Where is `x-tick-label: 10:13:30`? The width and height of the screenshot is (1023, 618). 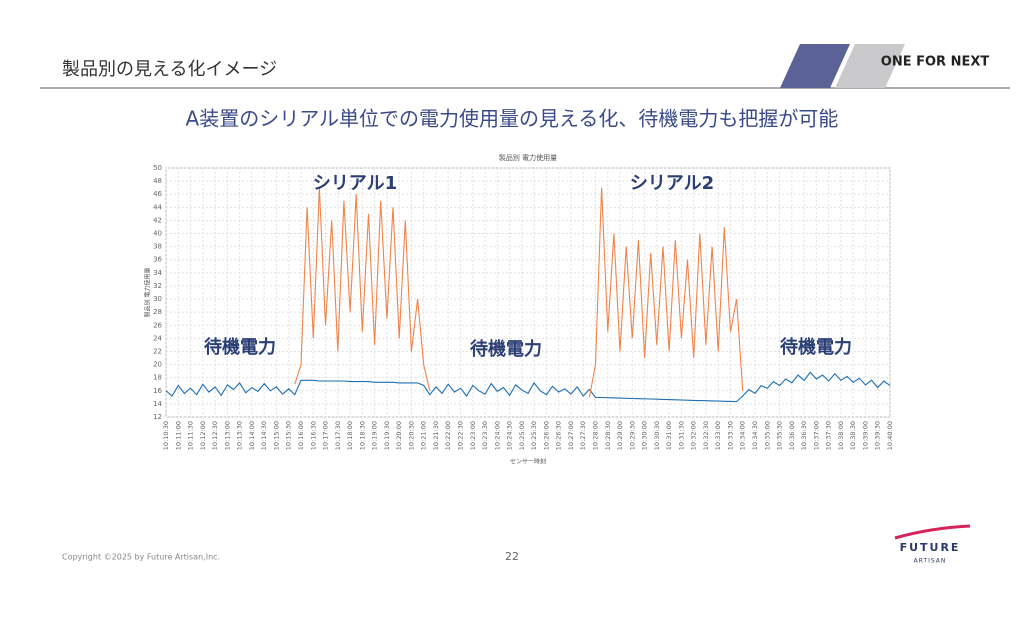
x-tick-label: 10:13:30 is located at coordinates (240, 435).